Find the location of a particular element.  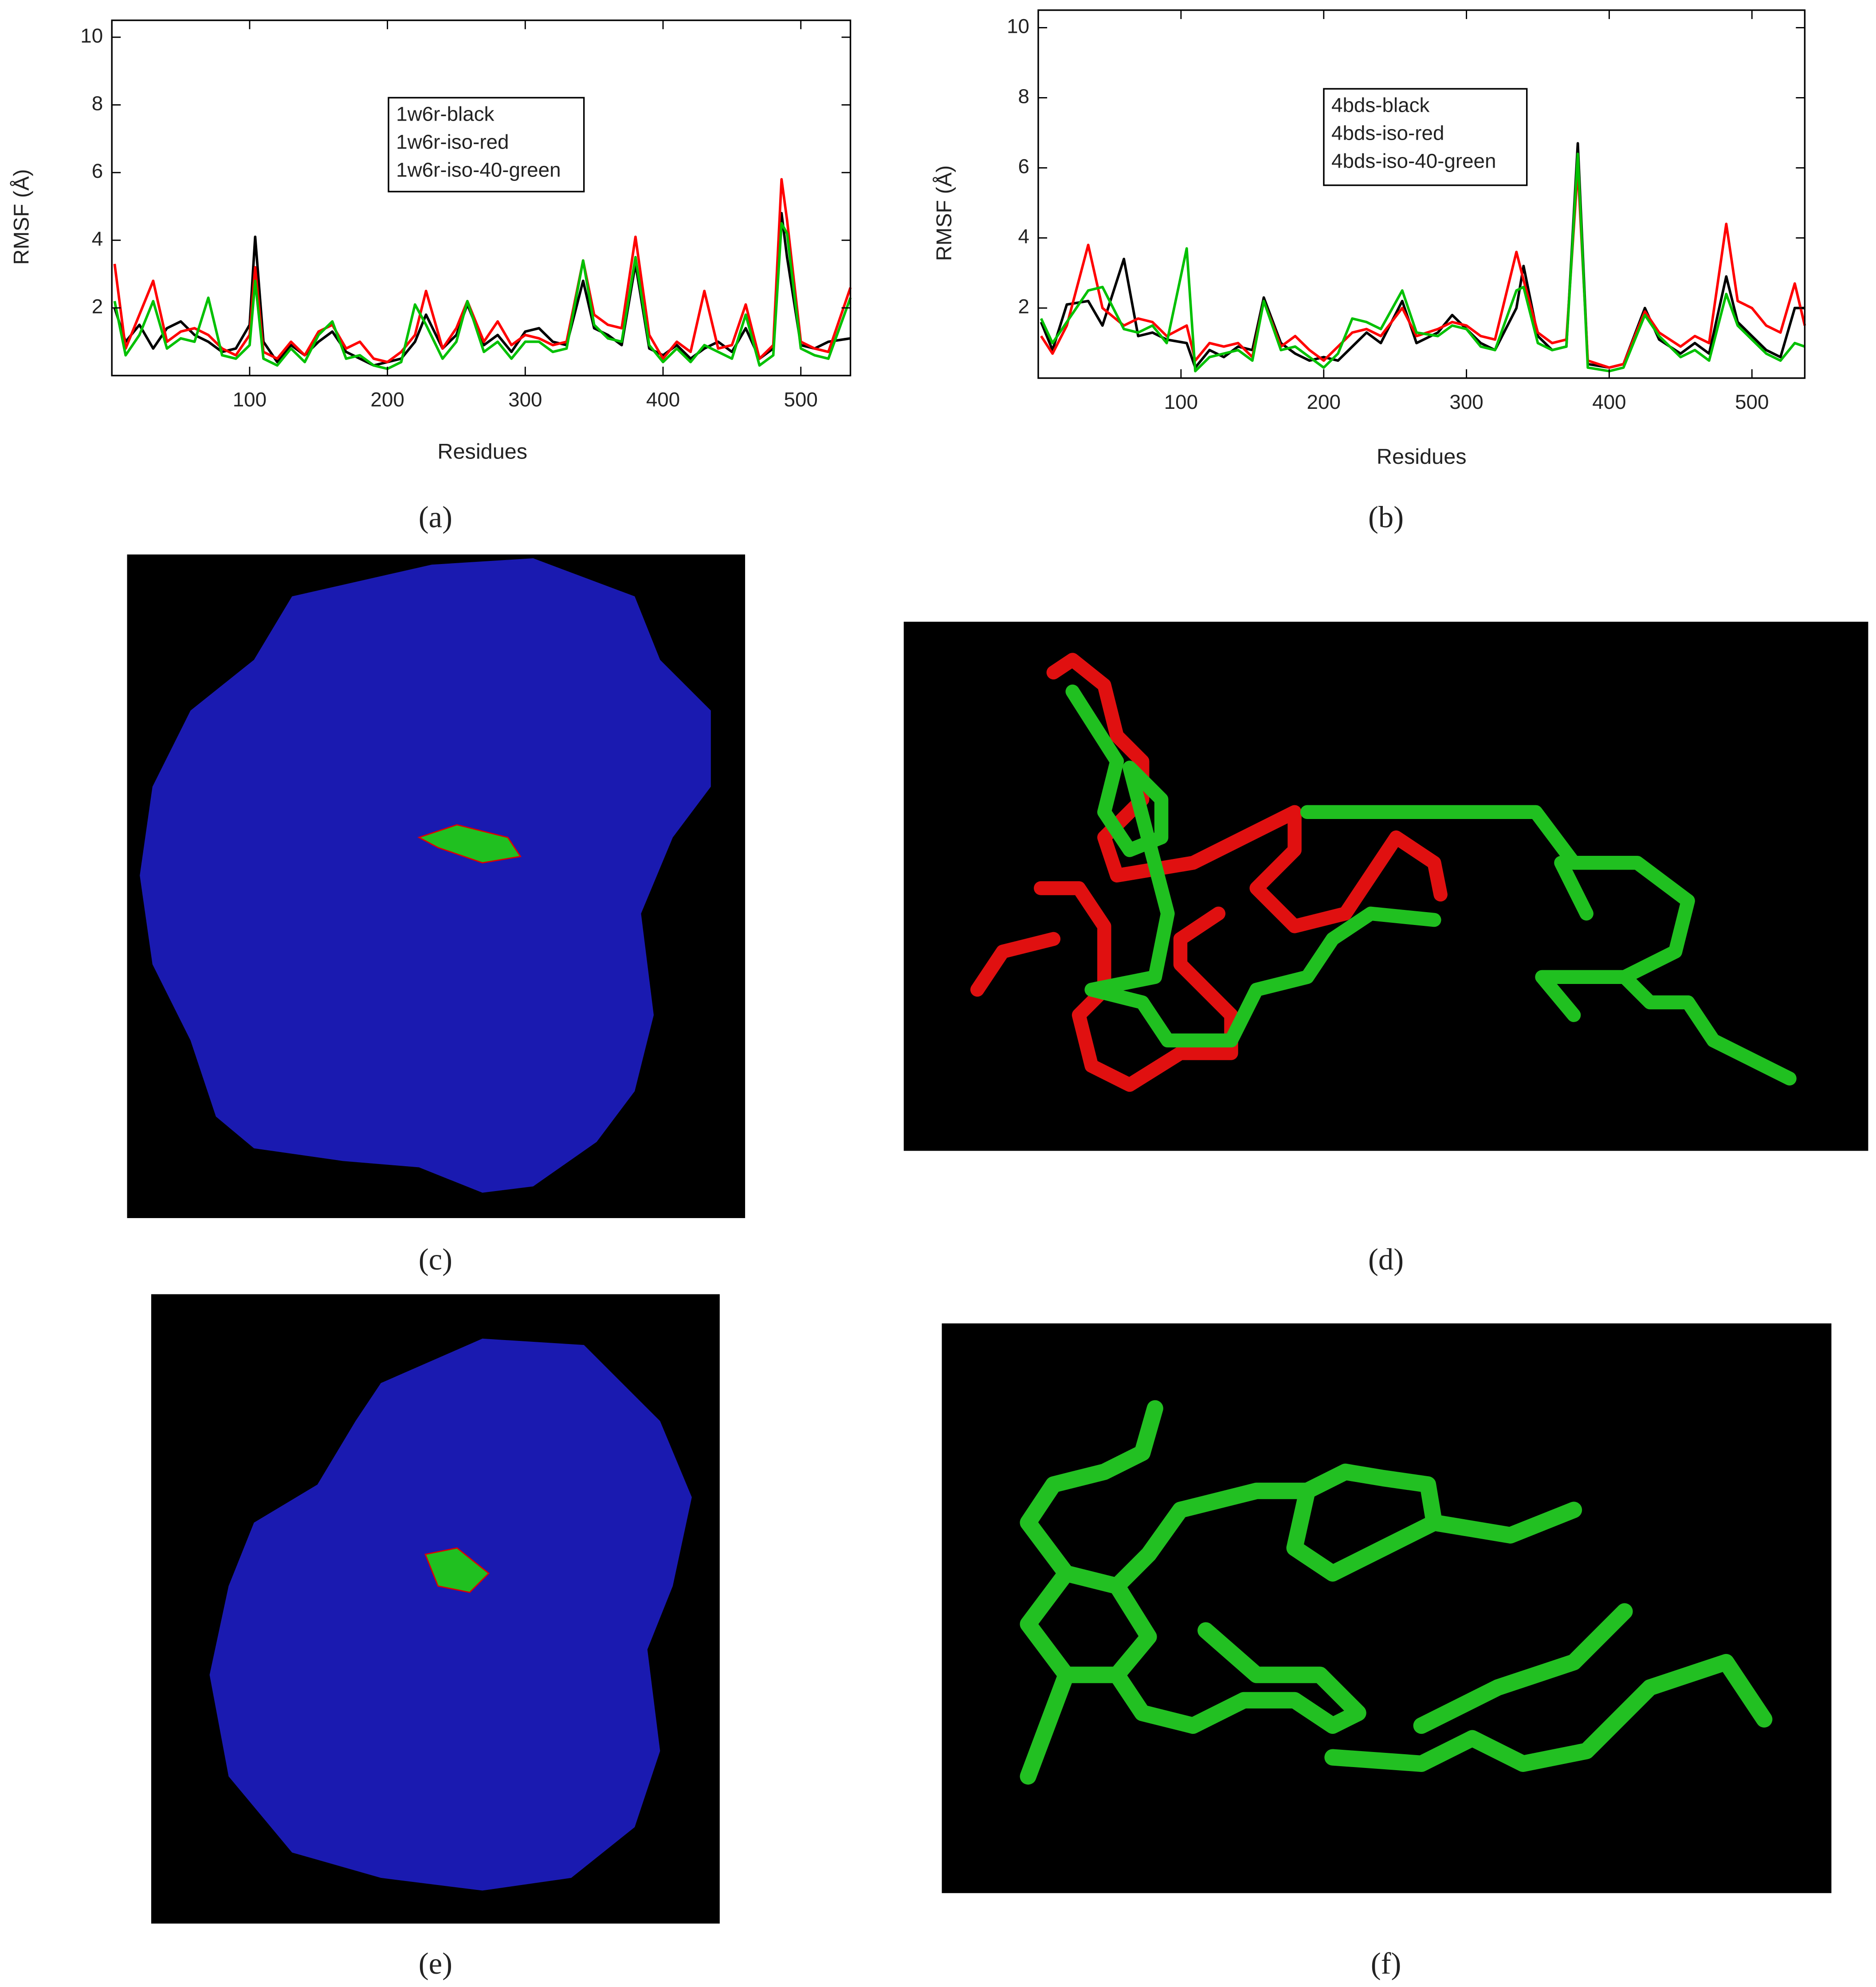

legend-entry: 4bds-black is located at coordinates (1380, 105).